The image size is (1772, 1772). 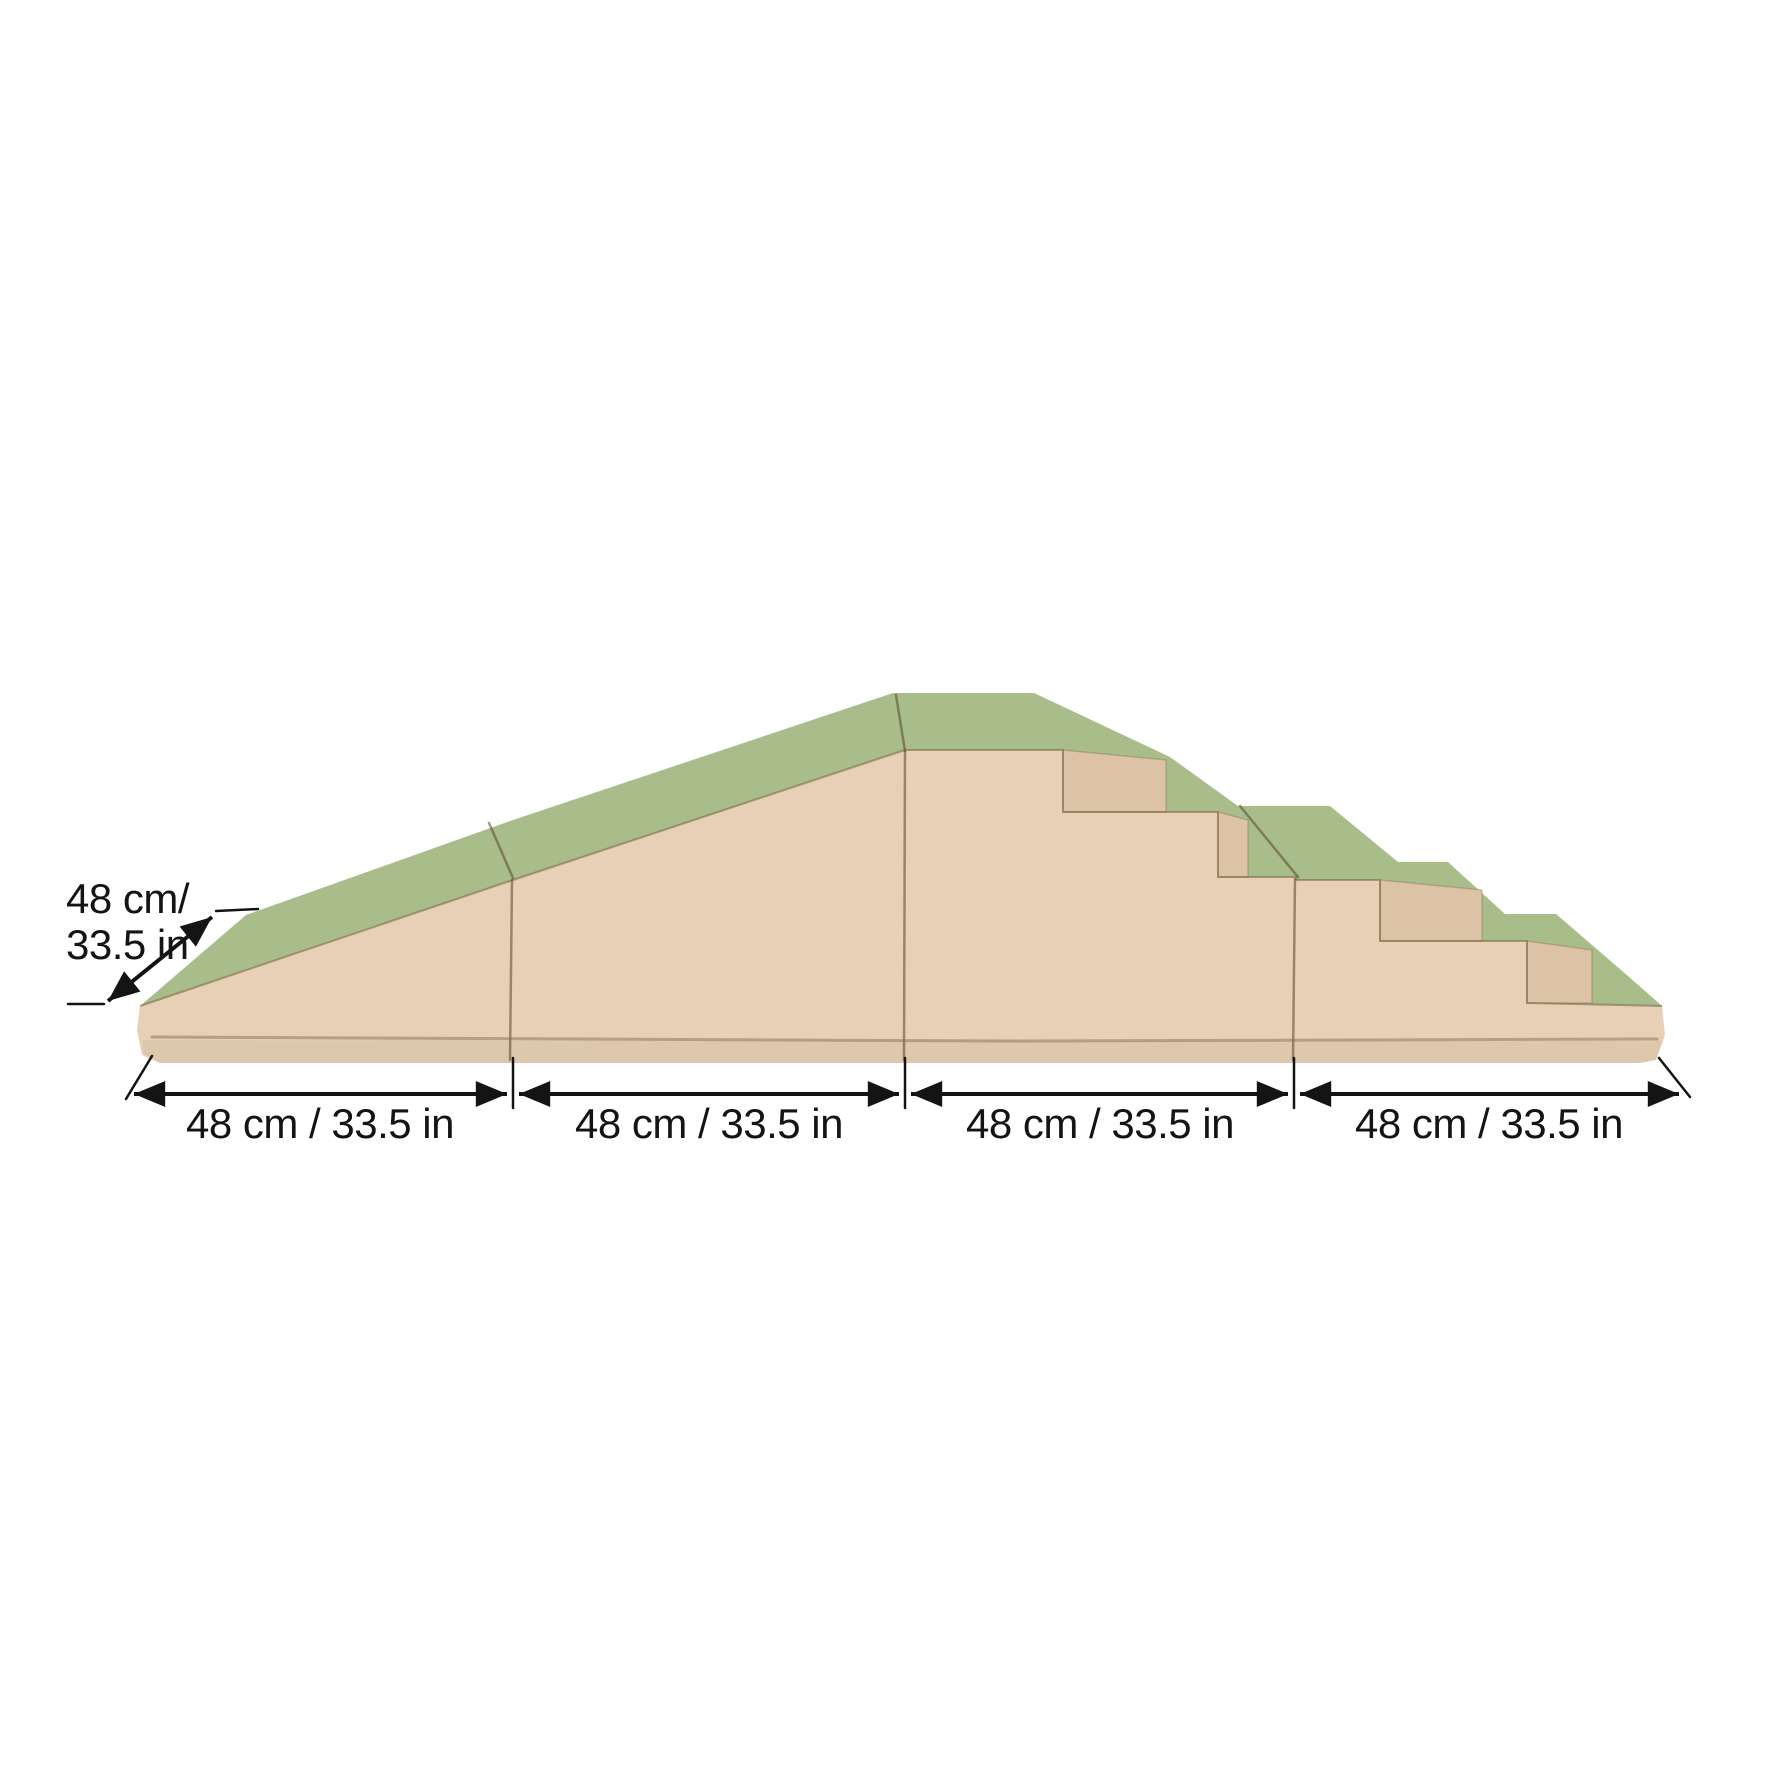 I want to click on side-dimension-label-line2: 33.5 in, so click(x=127, y=944).